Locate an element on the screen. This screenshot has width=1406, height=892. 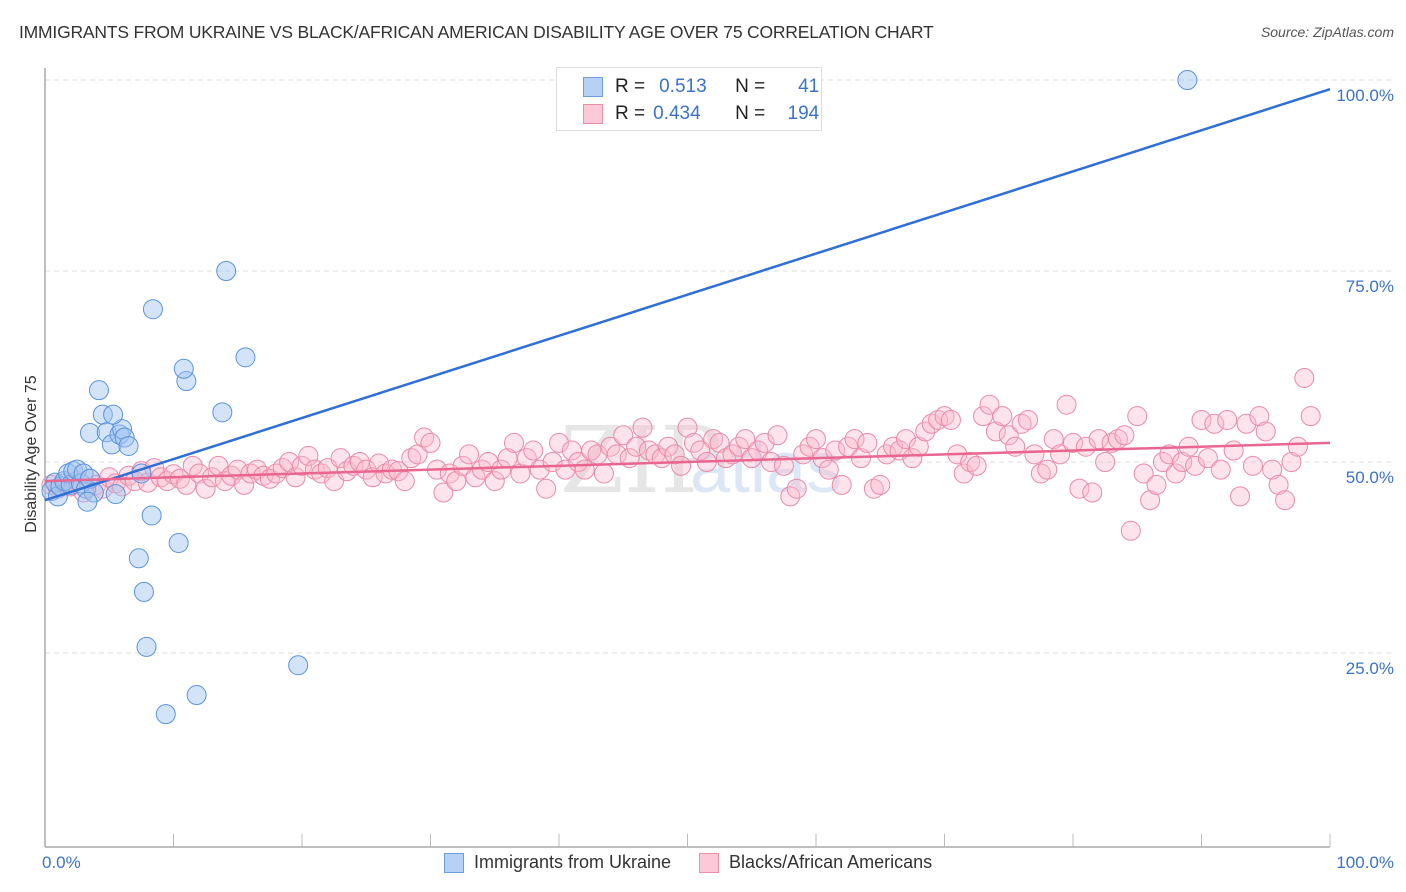
xtick-right: 100.0% is located at coordinates (1365, 862).